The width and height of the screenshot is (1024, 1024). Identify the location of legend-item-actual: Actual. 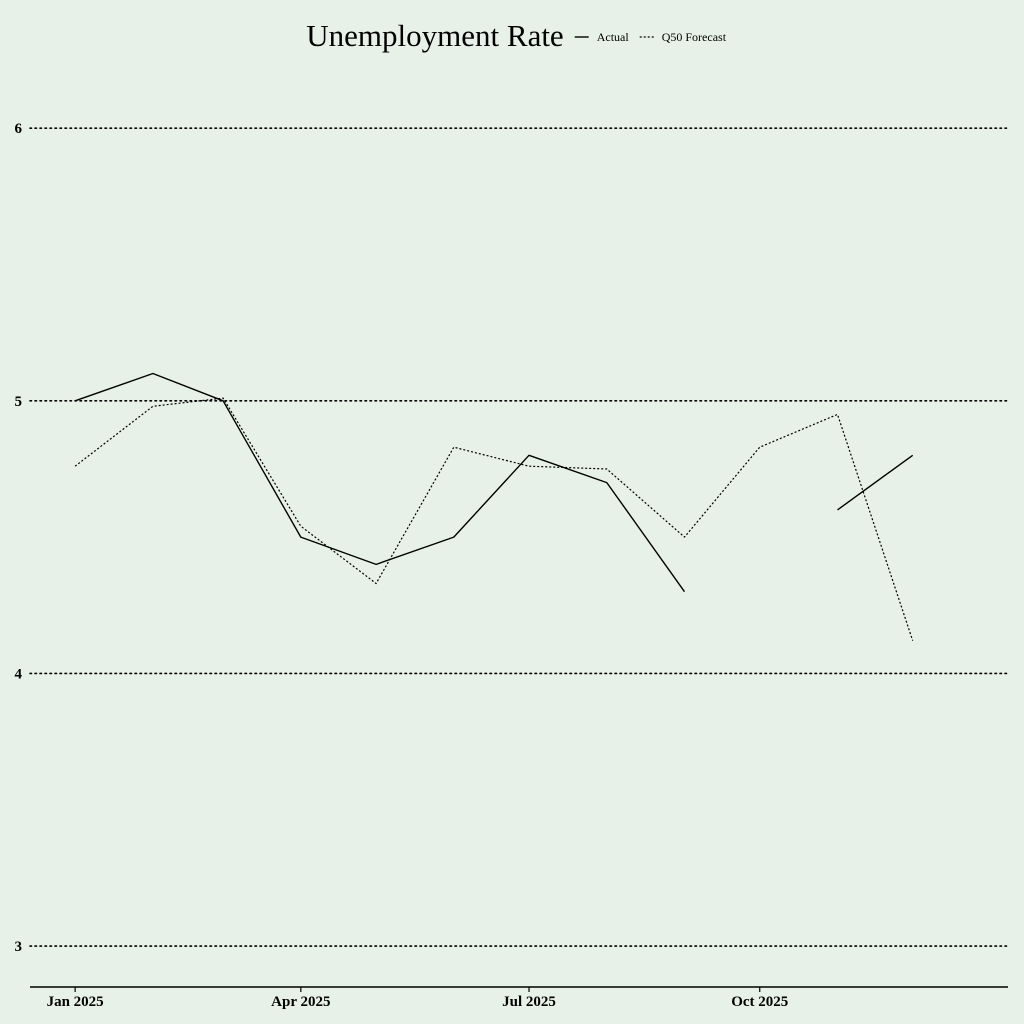
(602, 37).